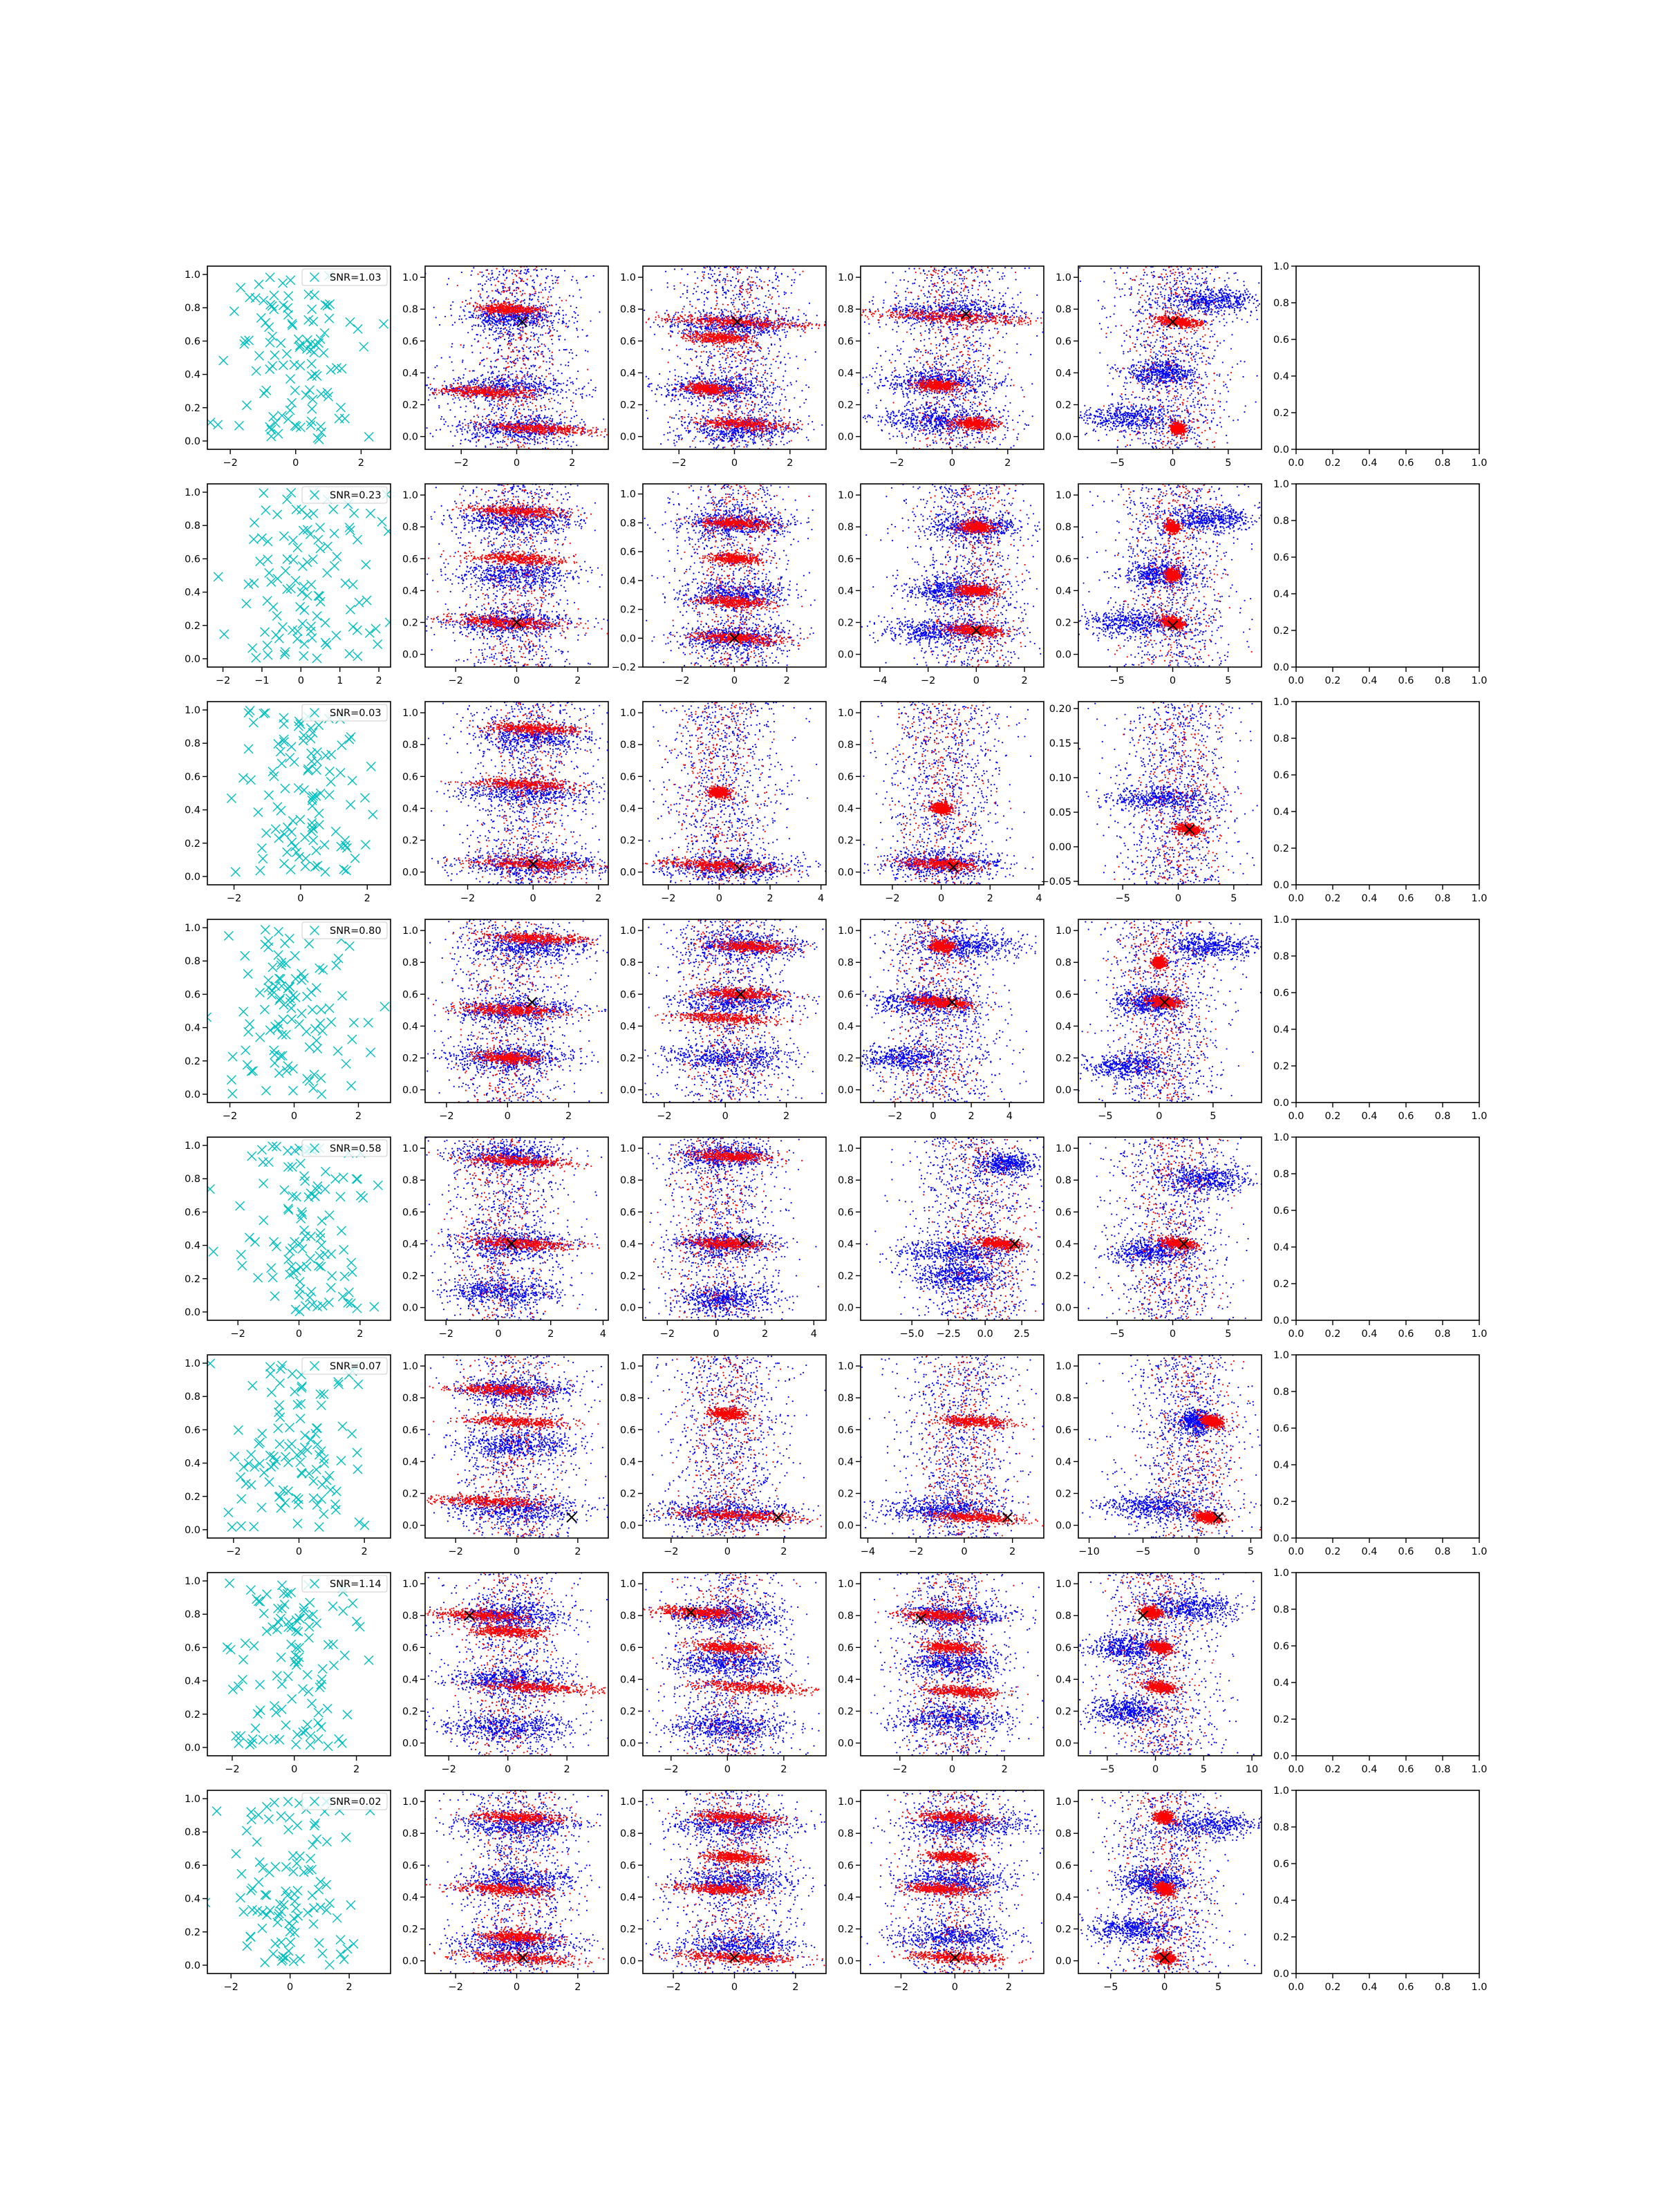 The image size is (1659, 2212). Describe the element at coordinates (218, 425) in the screenshot. I see `sample-x-marker` at that location.